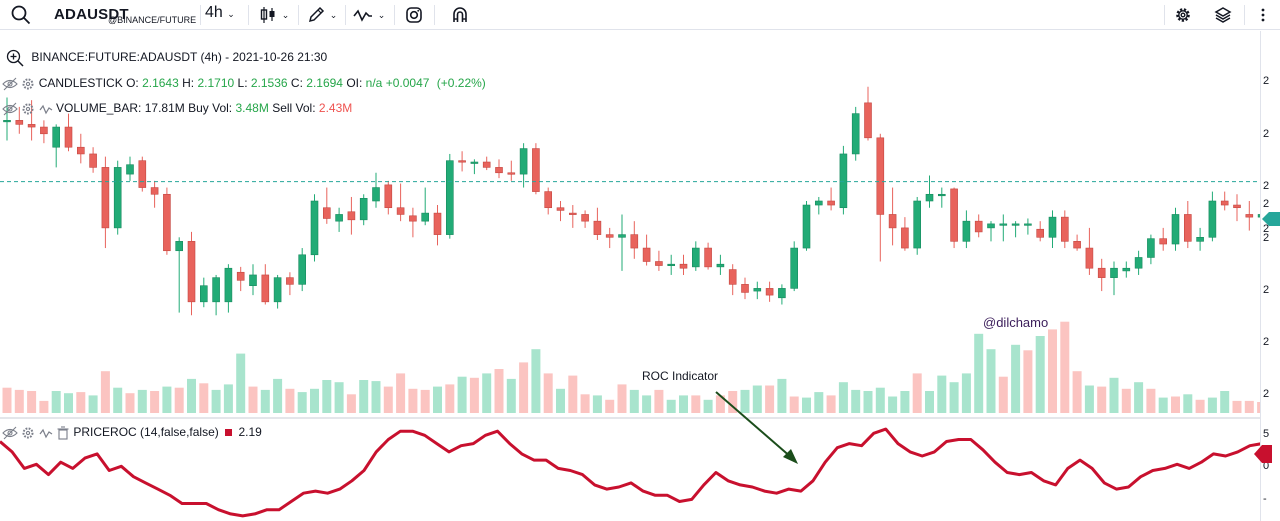  What do you see at coordinates (1270, 276) in the screenshot?
I see `price-scale` at bounding box center [1270, 276].